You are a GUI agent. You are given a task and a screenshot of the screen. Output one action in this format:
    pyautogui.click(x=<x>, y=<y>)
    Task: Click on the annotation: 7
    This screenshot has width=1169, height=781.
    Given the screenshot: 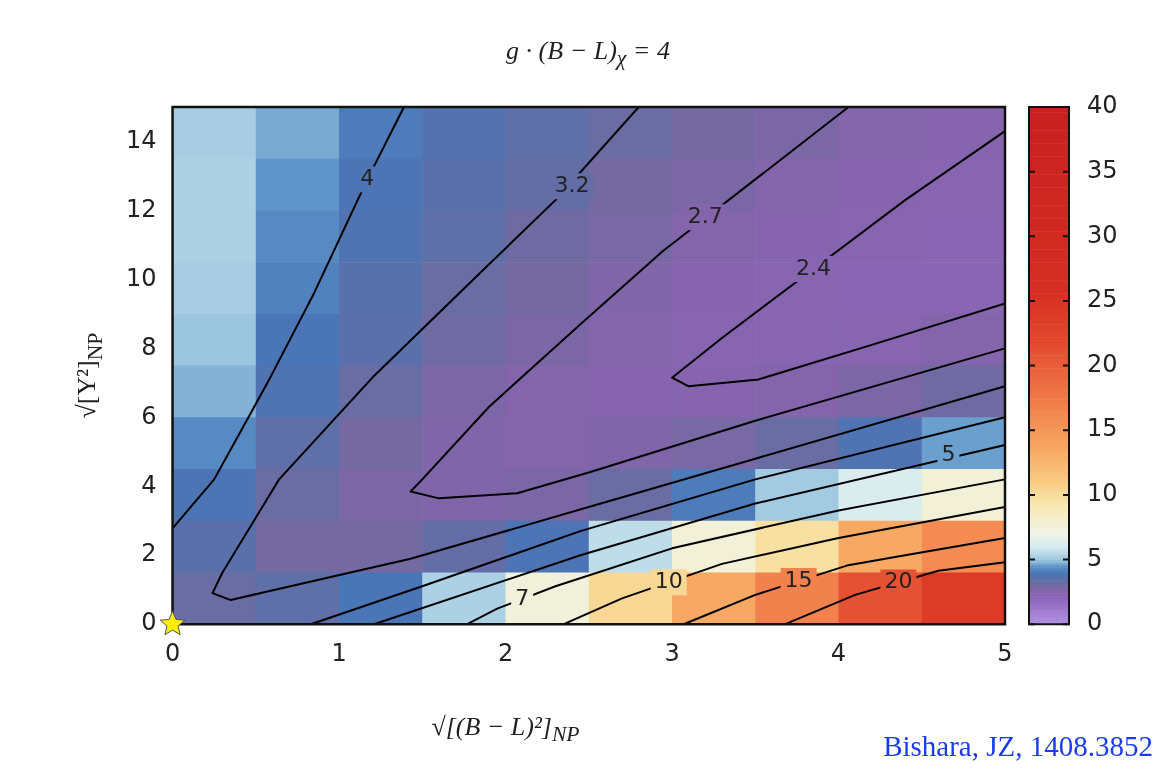 What is the action you would take?
    pyautogui.click(x=522, y=597)
    